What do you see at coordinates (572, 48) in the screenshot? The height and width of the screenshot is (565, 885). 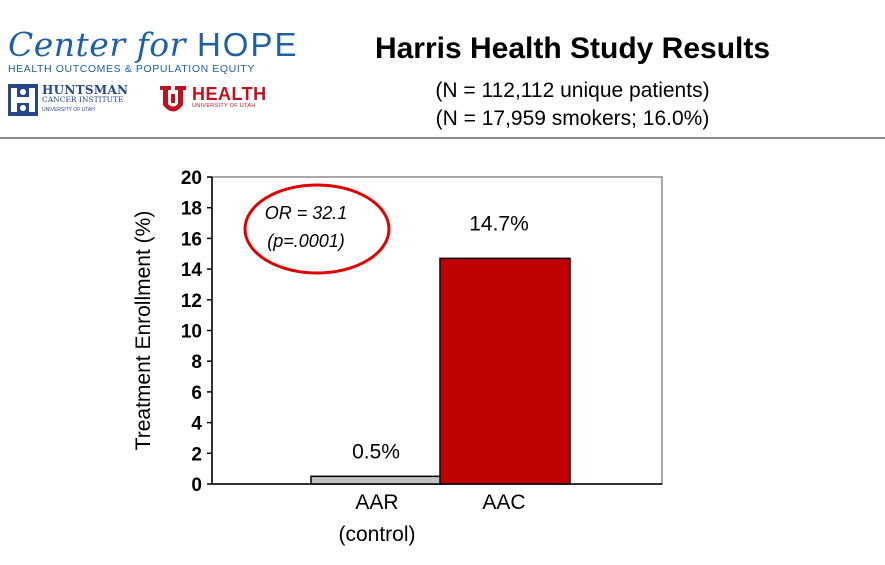 I see `page-title: Harris Health Study Results` at bounding box center [572, 48].